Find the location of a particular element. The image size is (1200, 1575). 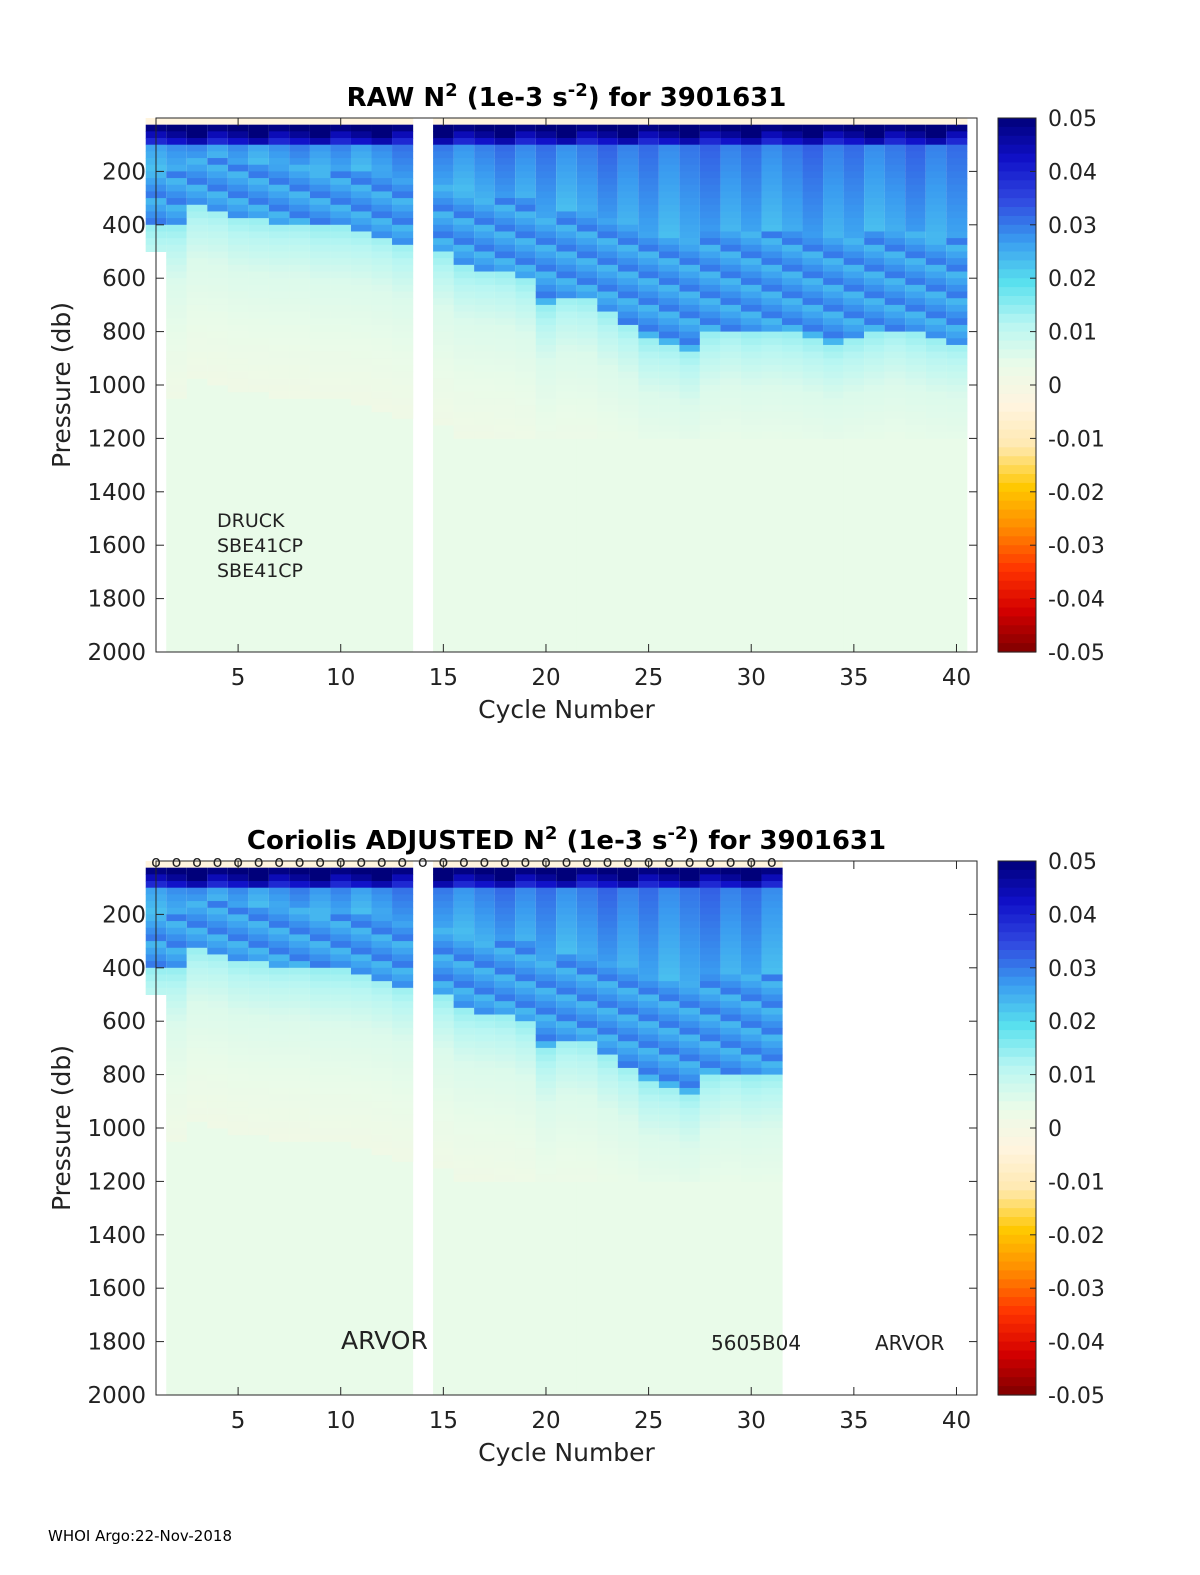

footer-credit: WHOI Argo:22-Nov-2018 is located at coordinates (140, 1536).